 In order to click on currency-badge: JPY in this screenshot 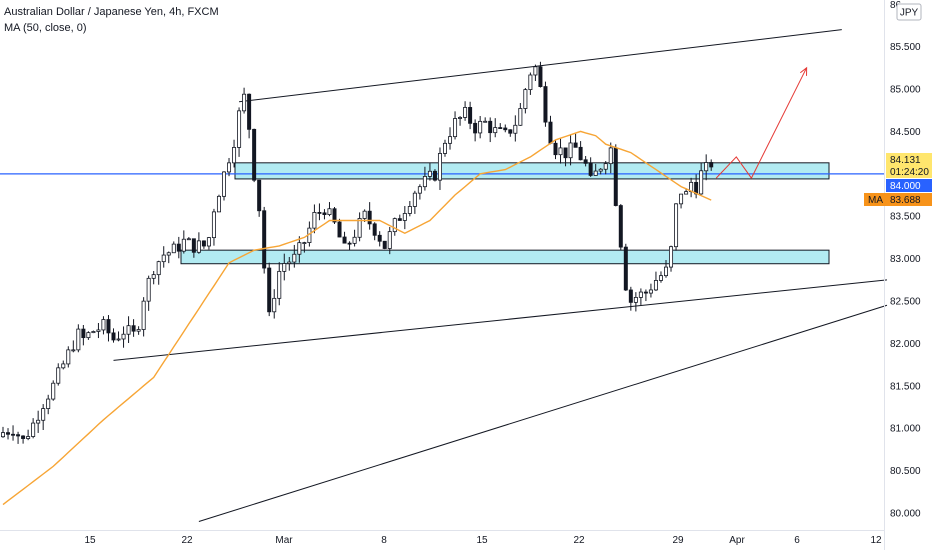, I will do `click(909, 12)`.